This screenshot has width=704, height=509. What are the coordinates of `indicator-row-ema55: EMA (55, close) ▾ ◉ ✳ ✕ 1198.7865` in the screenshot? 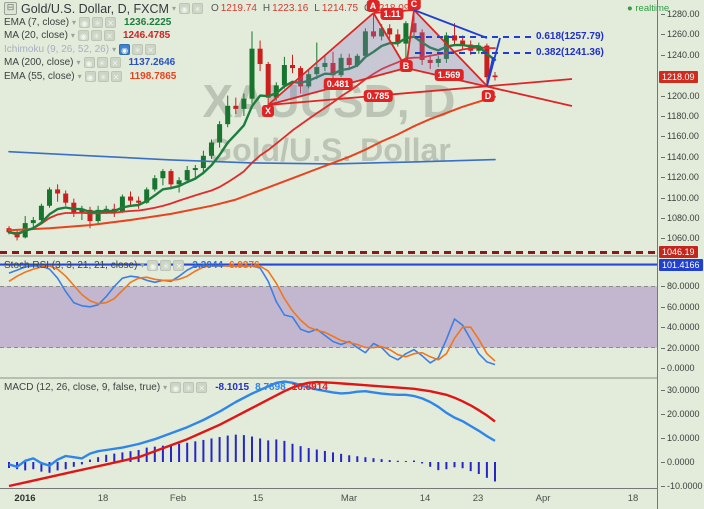 It's located at (206, 77).